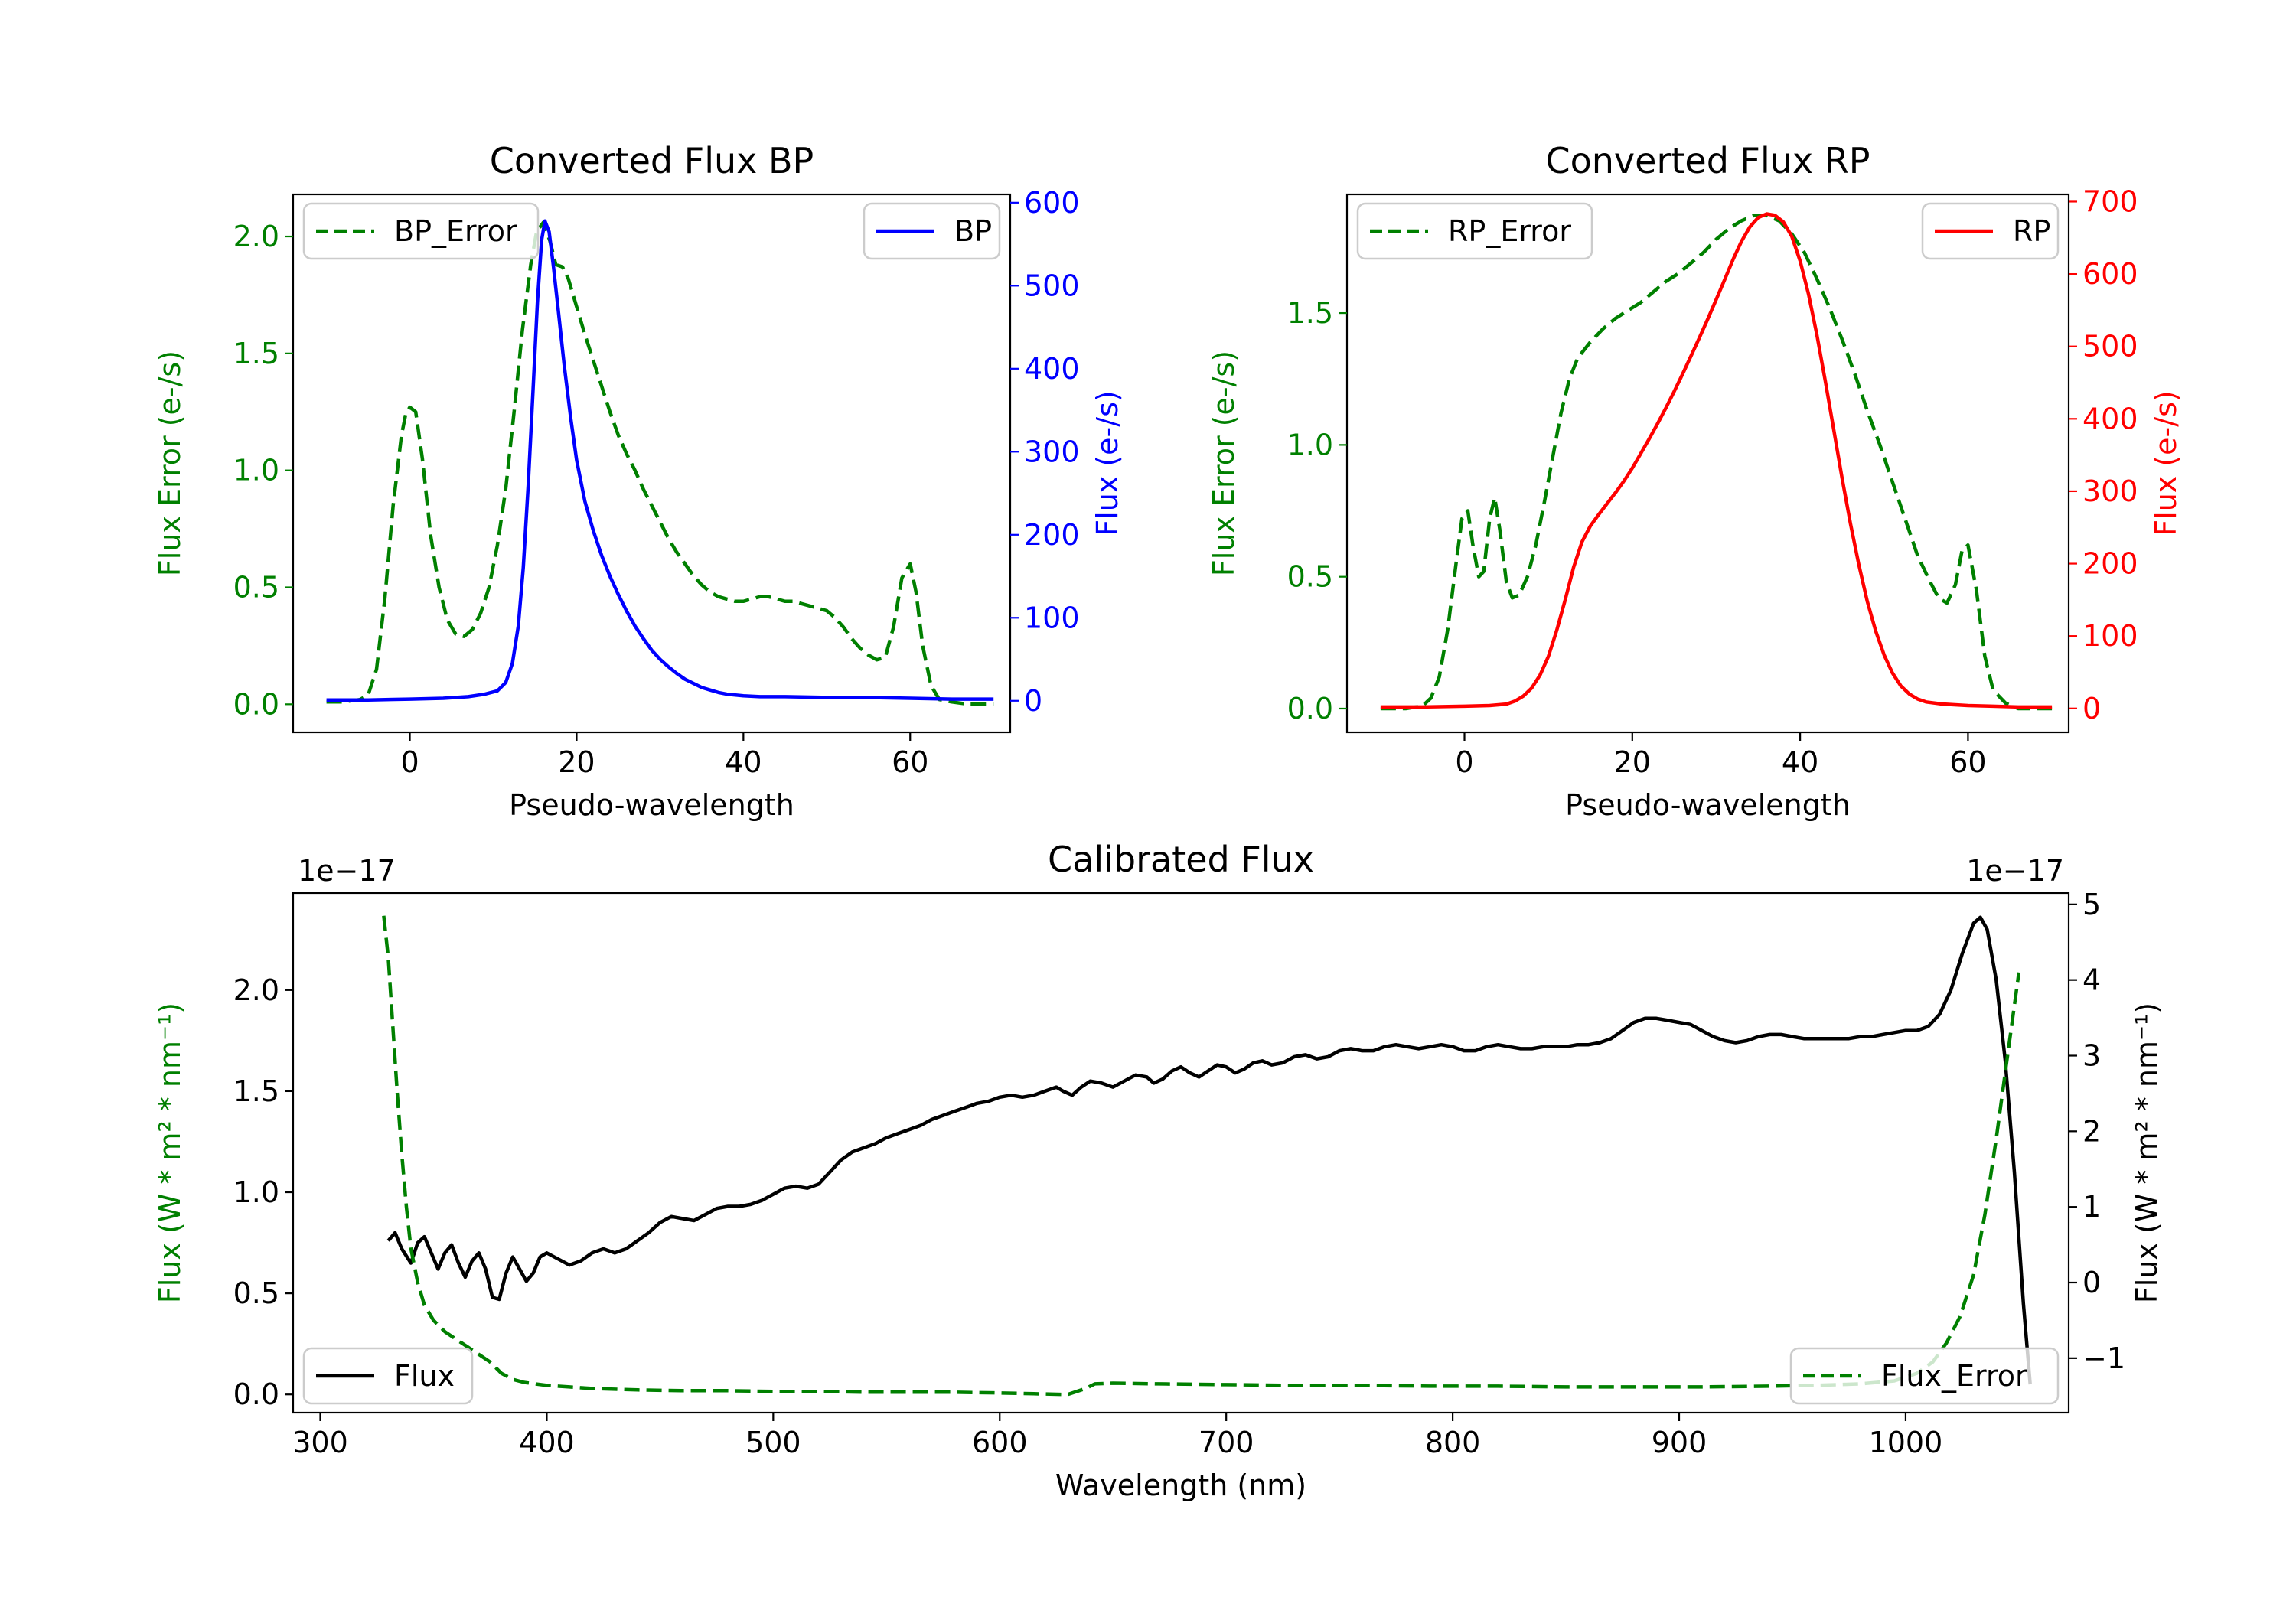 The image size is (2296, 1607). What do you see at coordinates (1509, 231) in the screenshot?
I see `legend-label: RP_Error` at bounding box center [1509, 231].